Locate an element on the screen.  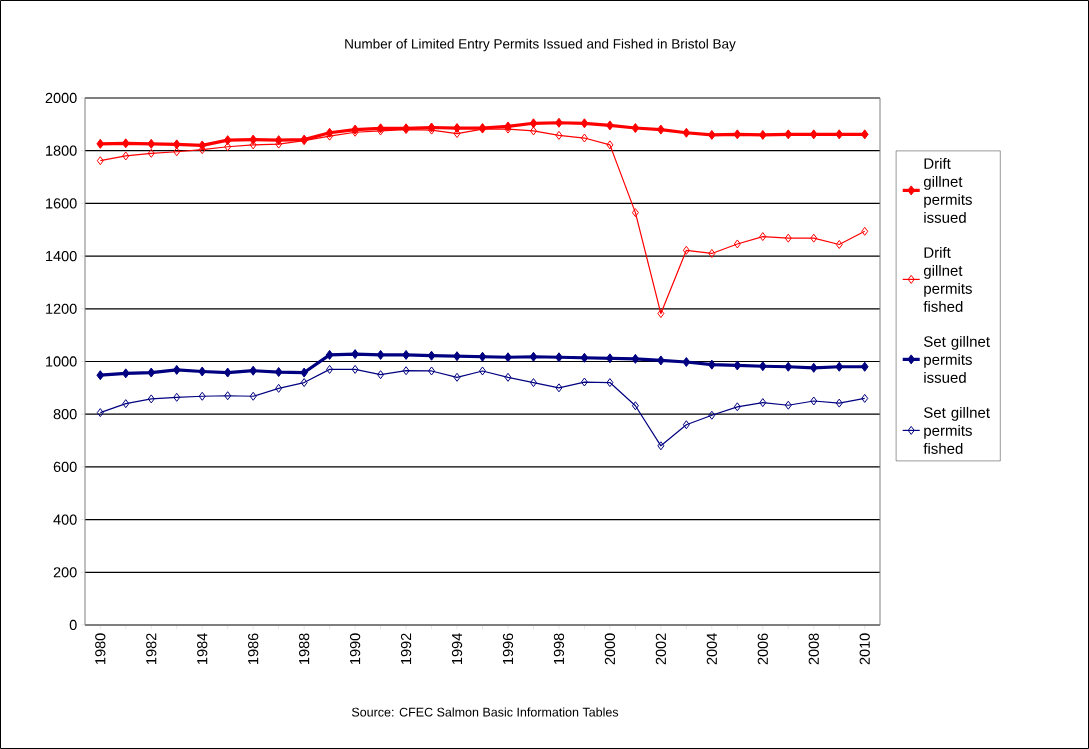
x-tick-label: 2008 is located at coordinates (813, 649).